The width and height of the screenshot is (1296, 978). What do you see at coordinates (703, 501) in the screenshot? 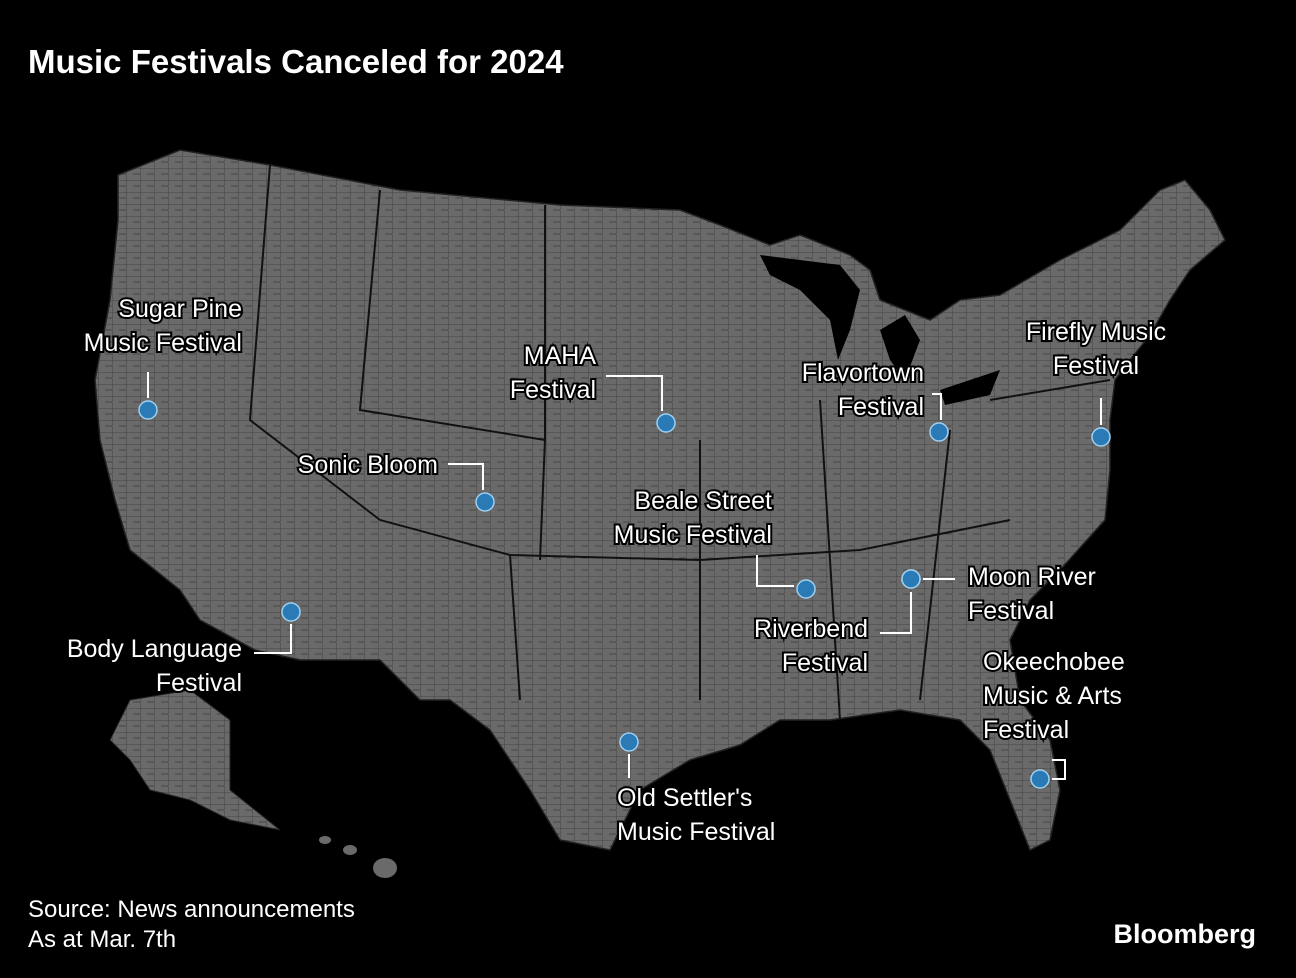
I see `label-line: Beale Street` at bounding box center [703, 501].